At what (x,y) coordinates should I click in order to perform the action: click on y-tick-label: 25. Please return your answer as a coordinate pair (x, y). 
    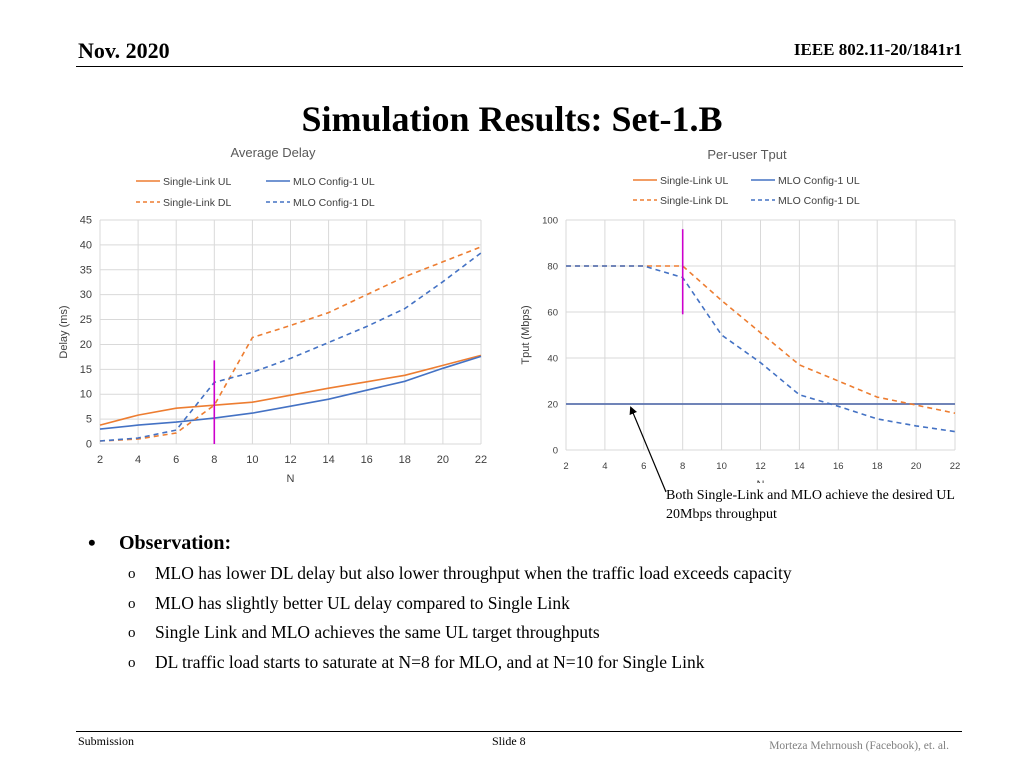
    Looking at the image, I should click on (86, 320).